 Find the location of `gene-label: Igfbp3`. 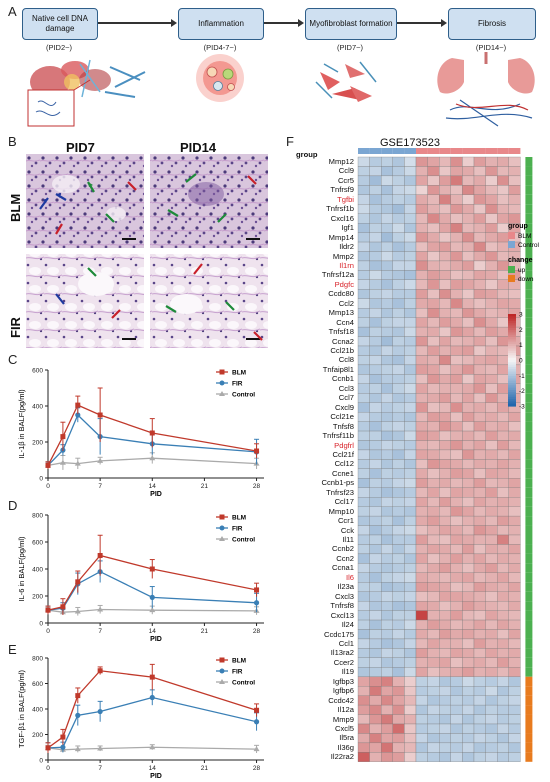

gene-label: Igfbp3 is located at coordinates (343, 681).